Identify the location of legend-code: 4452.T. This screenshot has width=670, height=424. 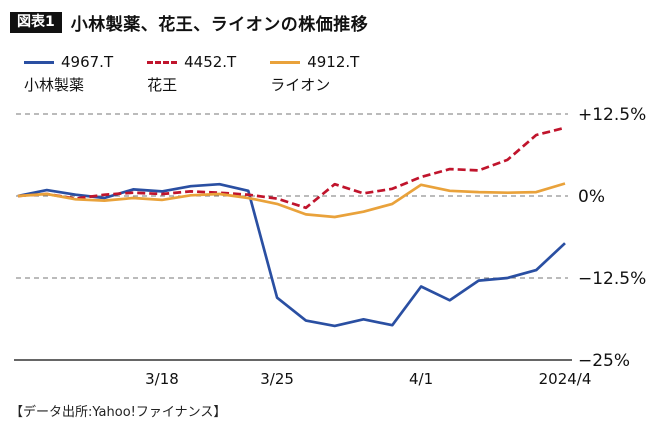
(210, 62).